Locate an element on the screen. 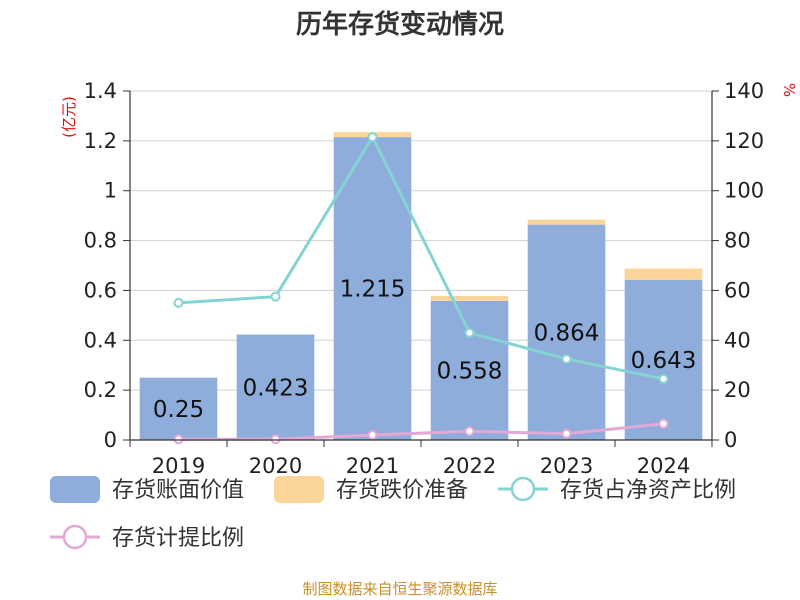 The height and width of the screenshot is (600, 800). x-tick-label: 2022 is located at coordinates (469, 466).